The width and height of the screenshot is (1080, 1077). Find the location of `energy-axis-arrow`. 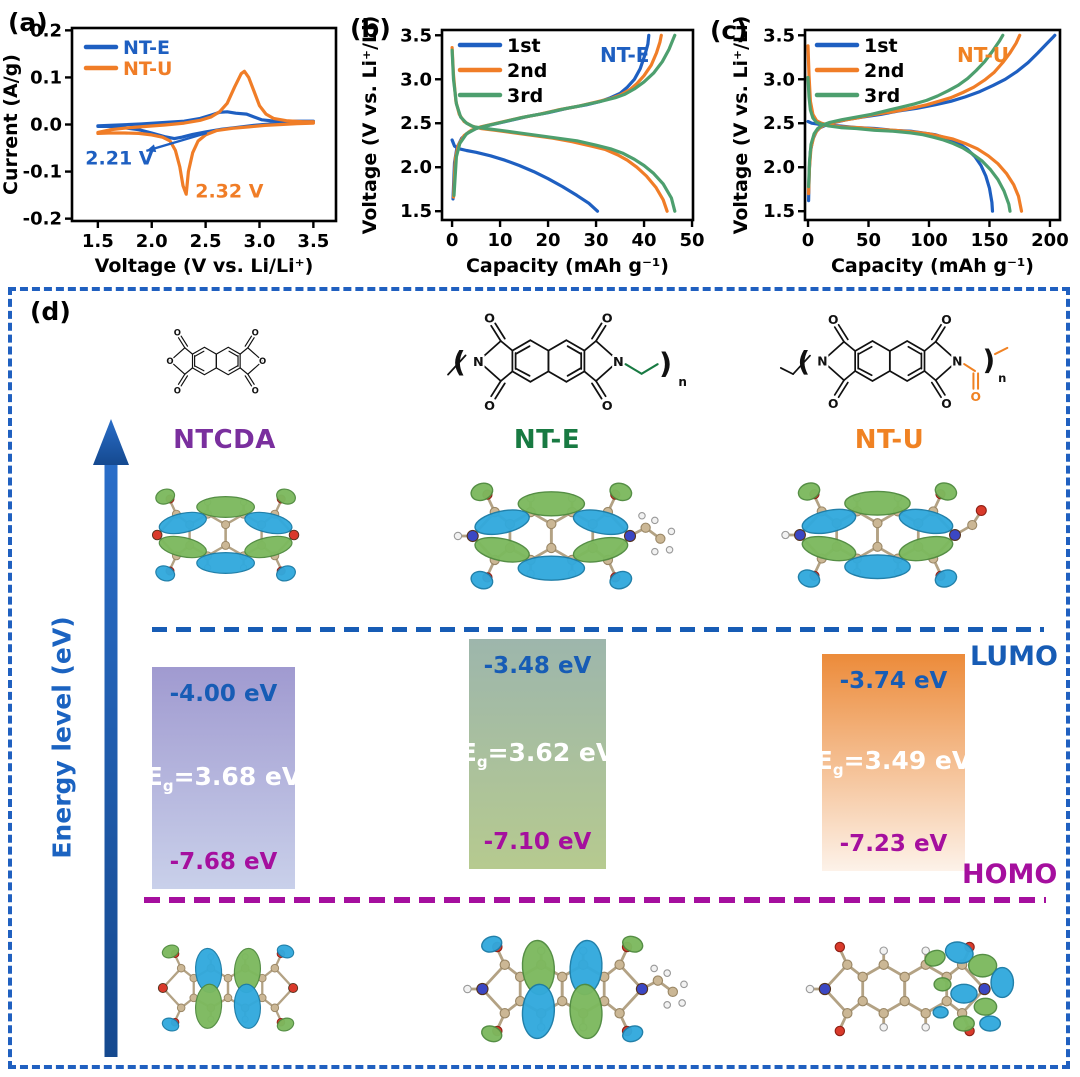

energy-axis-arrow is located at coordinates (111, 740).